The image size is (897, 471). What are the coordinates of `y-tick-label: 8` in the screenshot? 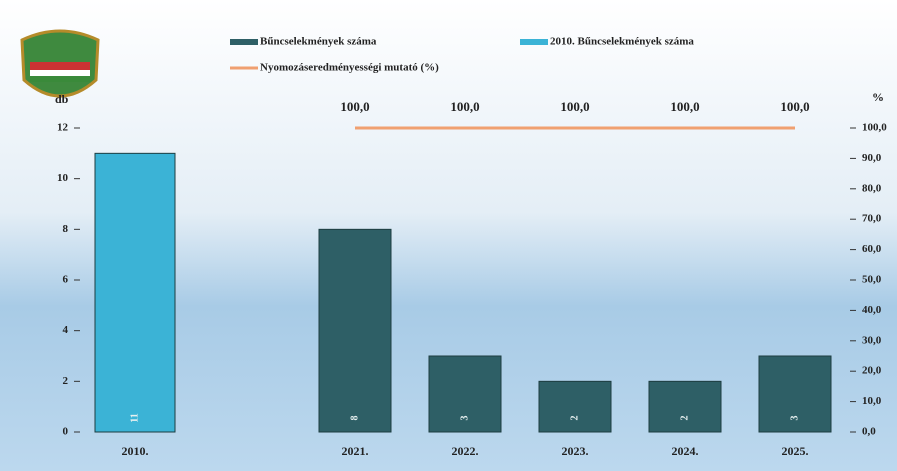 It's located at (66, 229).